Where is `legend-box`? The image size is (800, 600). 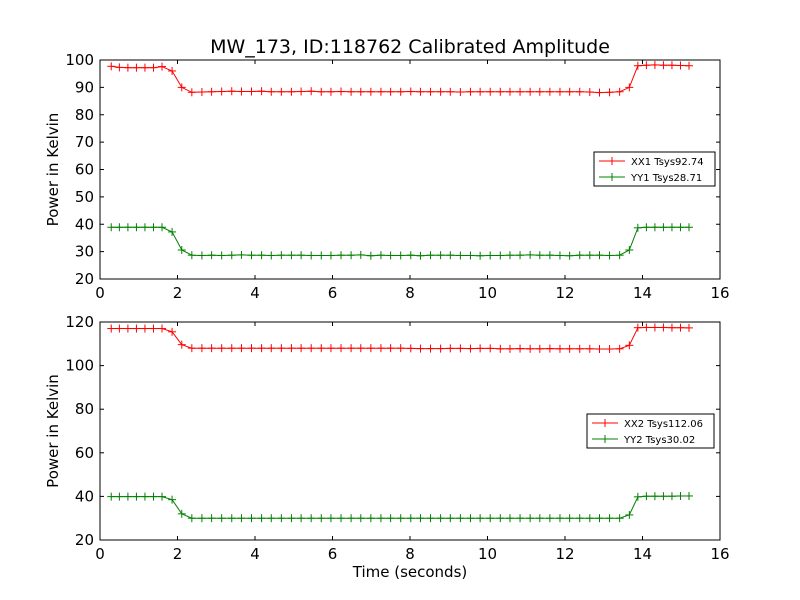
legend-box is located at coordinates (654, 169).